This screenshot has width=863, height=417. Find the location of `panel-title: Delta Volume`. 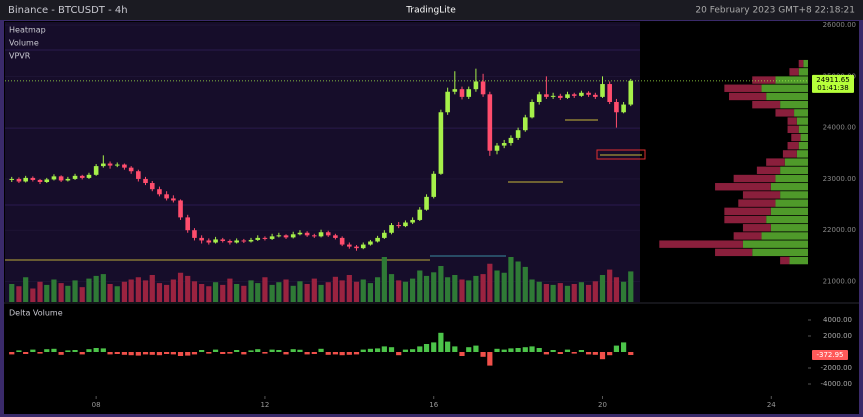

panel-title: Delta Volume is located at coordinates (36, 313).